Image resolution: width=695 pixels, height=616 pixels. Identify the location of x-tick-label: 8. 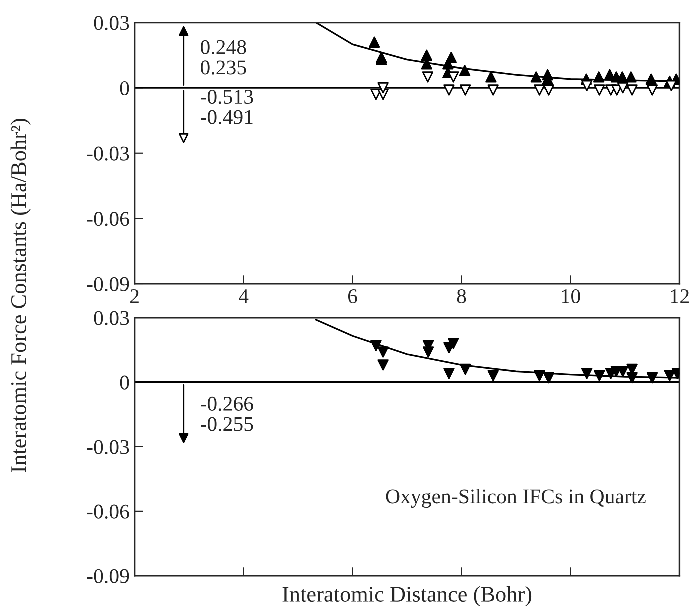
(461, 296).